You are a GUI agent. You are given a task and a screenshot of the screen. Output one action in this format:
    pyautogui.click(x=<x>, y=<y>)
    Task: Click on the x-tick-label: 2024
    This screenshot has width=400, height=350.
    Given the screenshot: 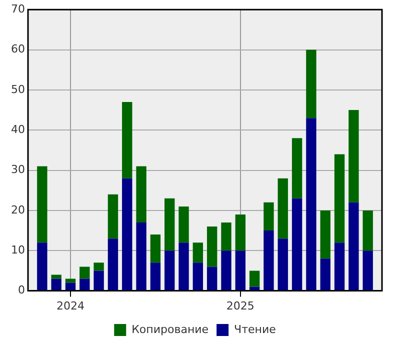 What is the action you would take?
    pyautogui.click(x=70, y=305)
    